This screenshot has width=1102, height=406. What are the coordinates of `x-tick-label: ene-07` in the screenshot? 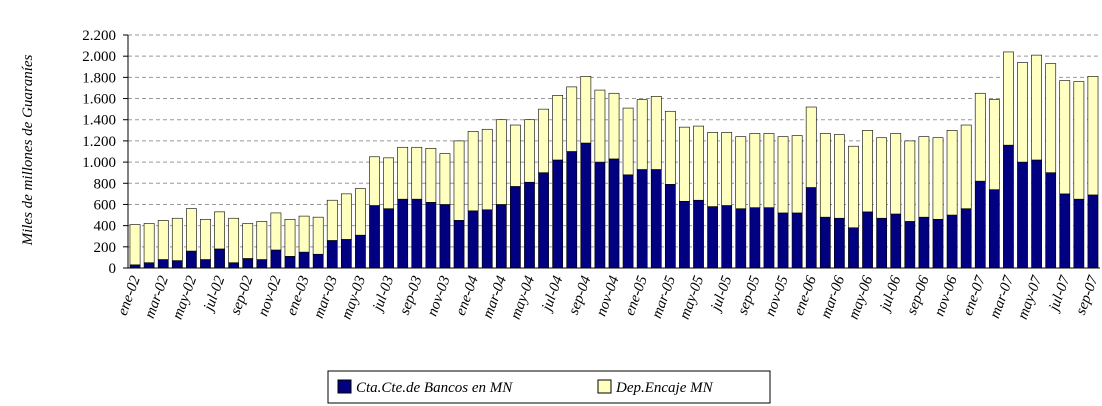 It's located at (975, 294).